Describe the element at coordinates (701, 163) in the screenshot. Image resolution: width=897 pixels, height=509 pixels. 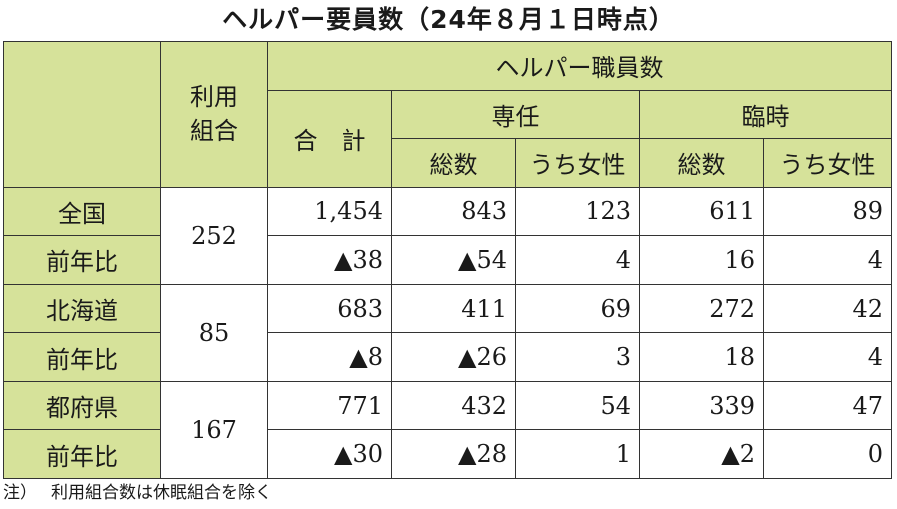
I see `temporary-count-header: 総数` at that location.